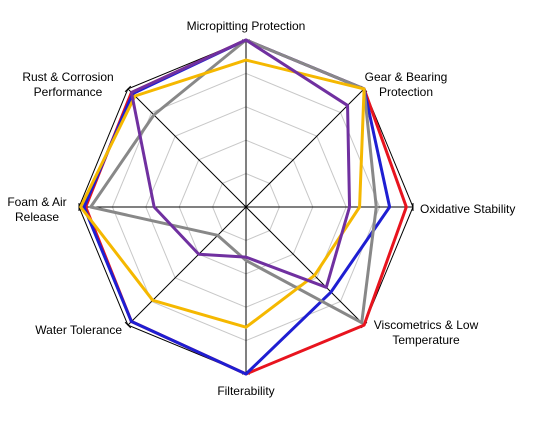 This screenshot has height=428, width=537. Describe the element at coordinates (426, 325) in the screenshot. I see `axis-label-3-line1: Viscometrics & Low` at that location.